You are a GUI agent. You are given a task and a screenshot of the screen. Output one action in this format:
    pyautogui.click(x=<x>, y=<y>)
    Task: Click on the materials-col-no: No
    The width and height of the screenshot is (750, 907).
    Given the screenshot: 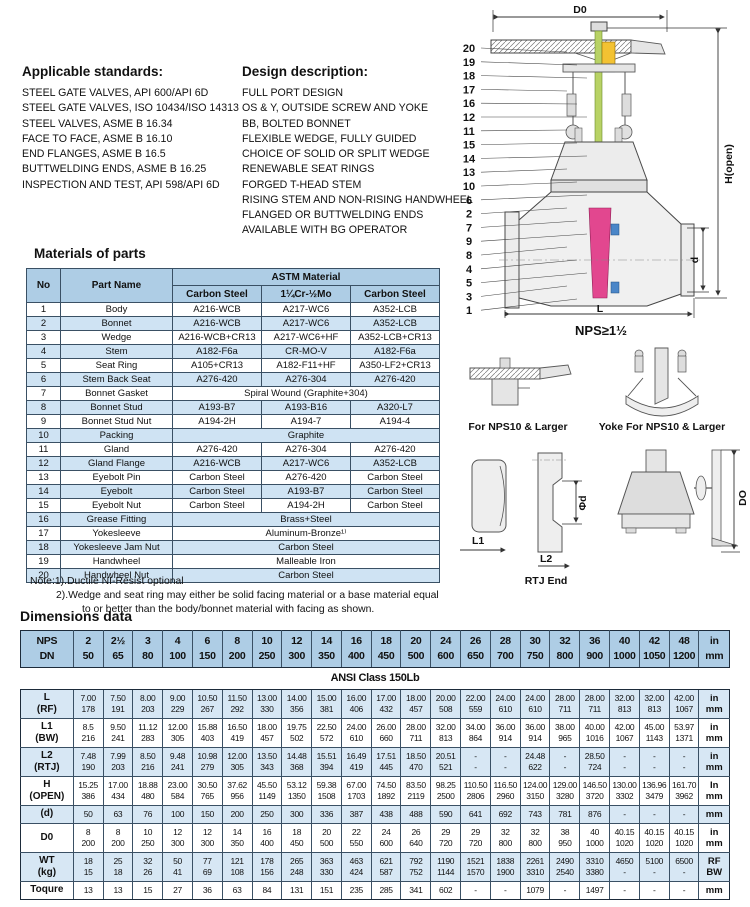 What is the action you would take?
    pyautogui.click(x=43, y=285)
    